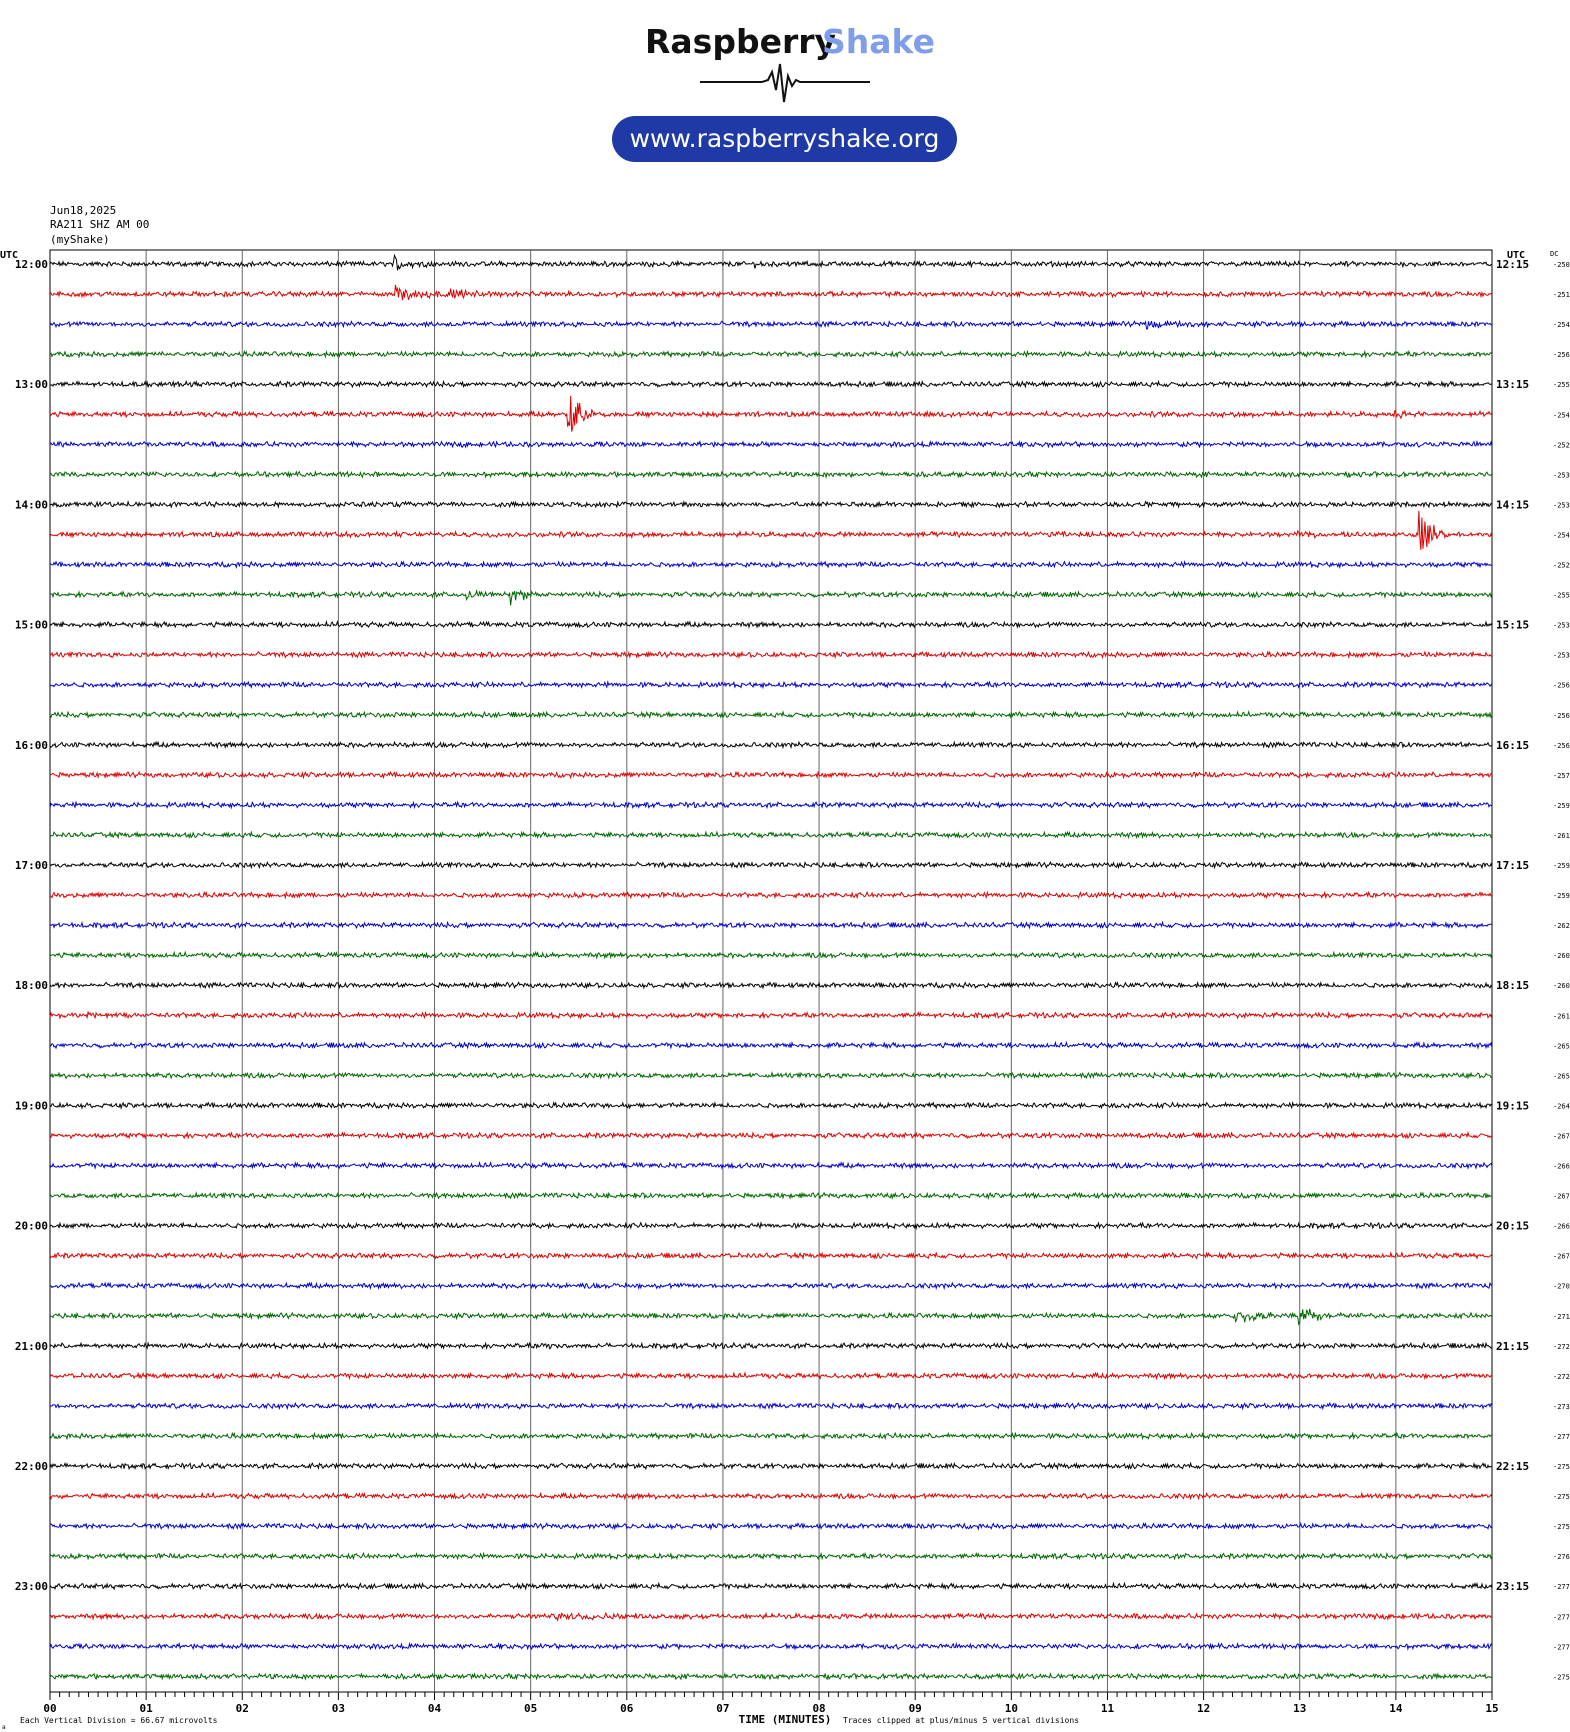 This screenshot has width=1570, height=1732. I want to click on logo-area: Raspberry Shake www.raspberryshake.org, so click(785, 92).